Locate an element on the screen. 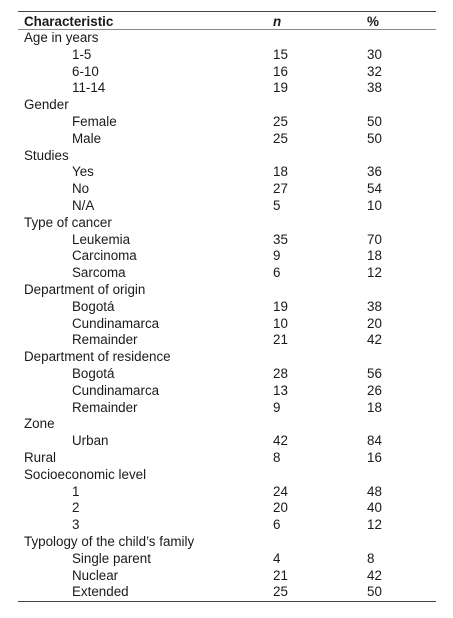 The image size is (453, 618). table-group-row: Gender is located at coordinates (227, 105).